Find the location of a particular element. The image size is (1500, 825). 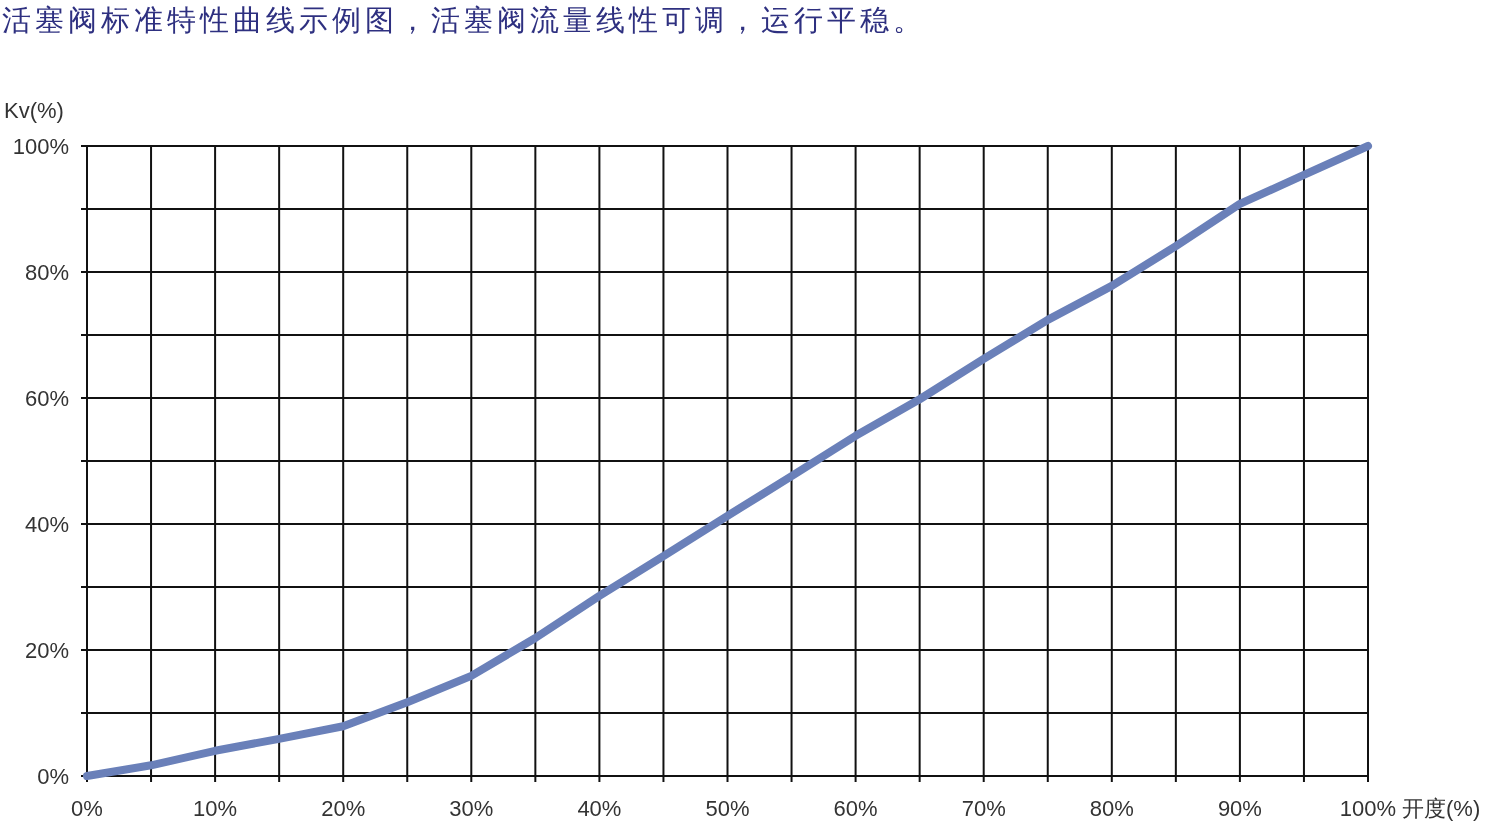

y-tick-label: 20% is located at coordinates (46, 650).